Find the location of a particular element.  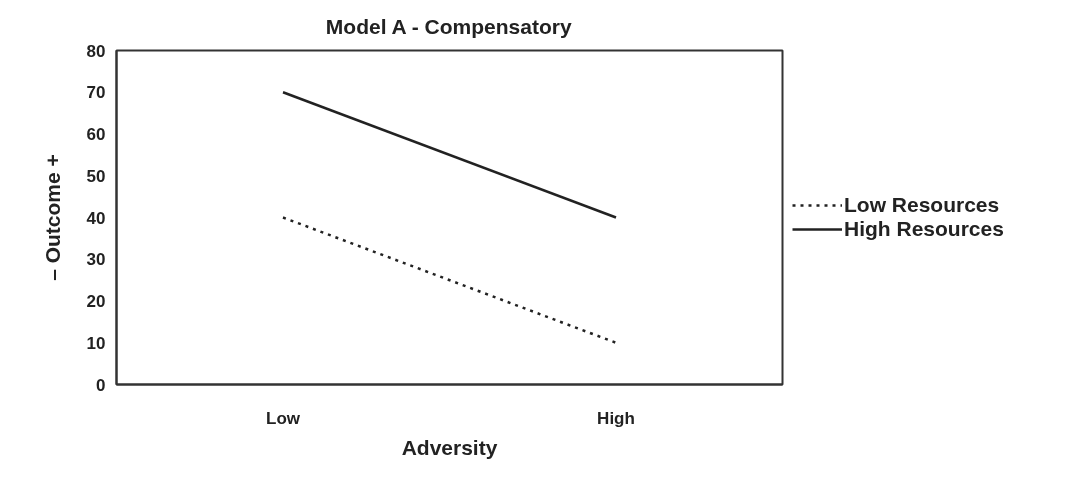

y-tick-label: 60 is located at coordinates (96, 134).